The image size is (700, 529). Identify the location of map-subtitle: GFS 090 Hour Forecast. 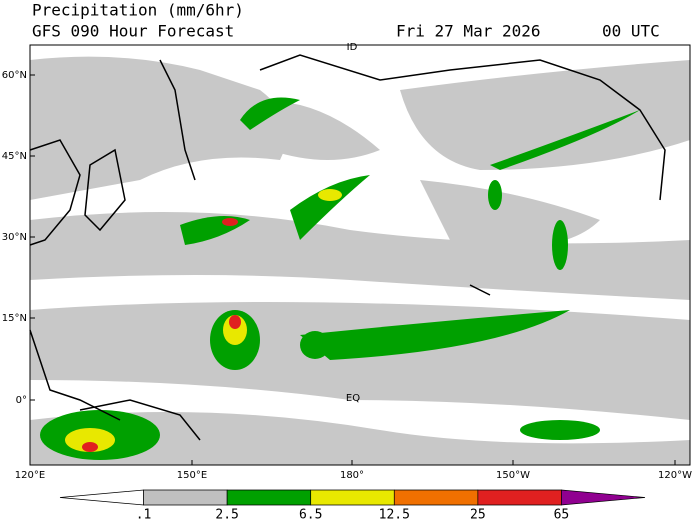
(133, 31).